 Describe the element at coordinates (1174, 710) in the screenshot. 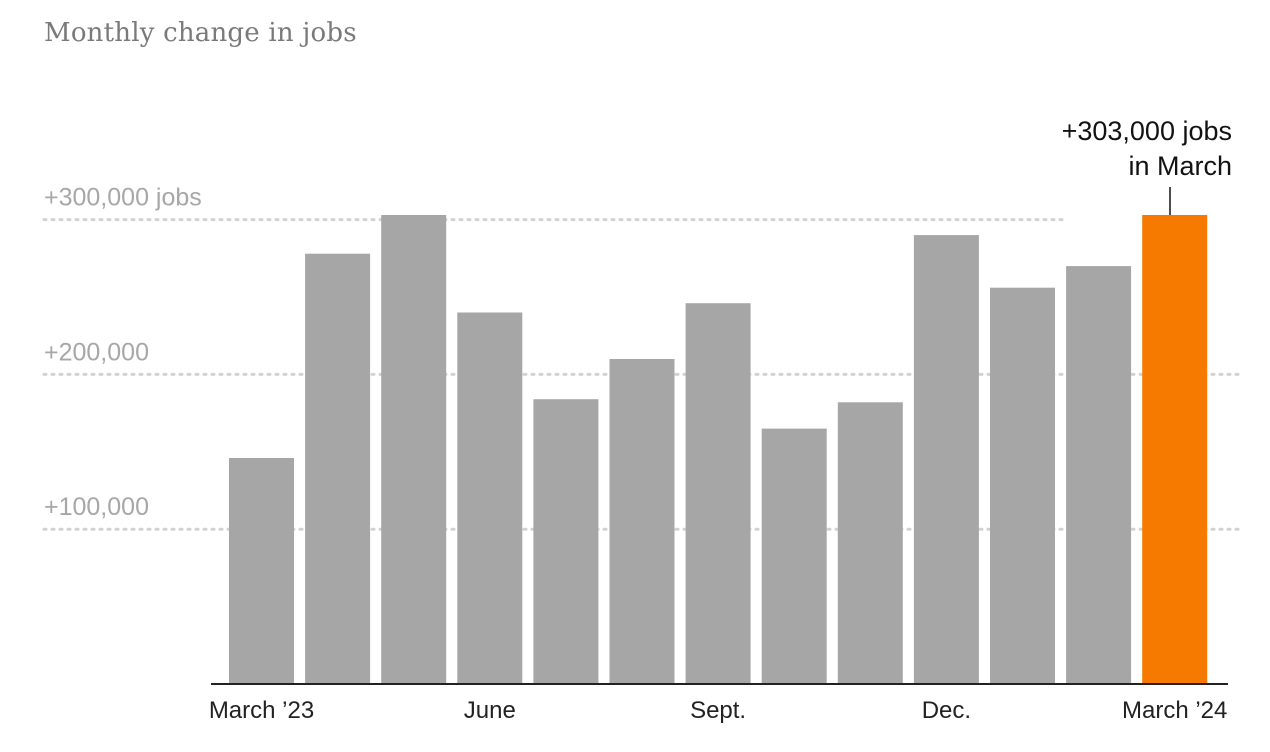

I see `x-tick-label: March ’24` at that location.